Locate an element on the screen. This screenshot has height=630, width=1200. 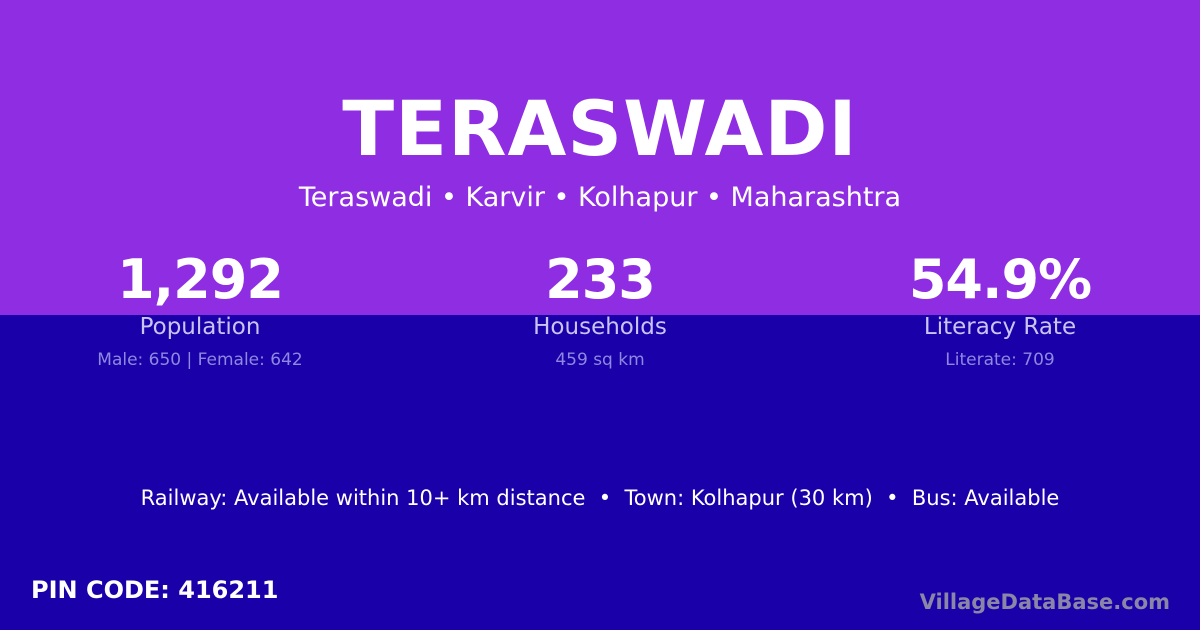
stat-label: Literacy Rate is located at coordinates (1000, 327).